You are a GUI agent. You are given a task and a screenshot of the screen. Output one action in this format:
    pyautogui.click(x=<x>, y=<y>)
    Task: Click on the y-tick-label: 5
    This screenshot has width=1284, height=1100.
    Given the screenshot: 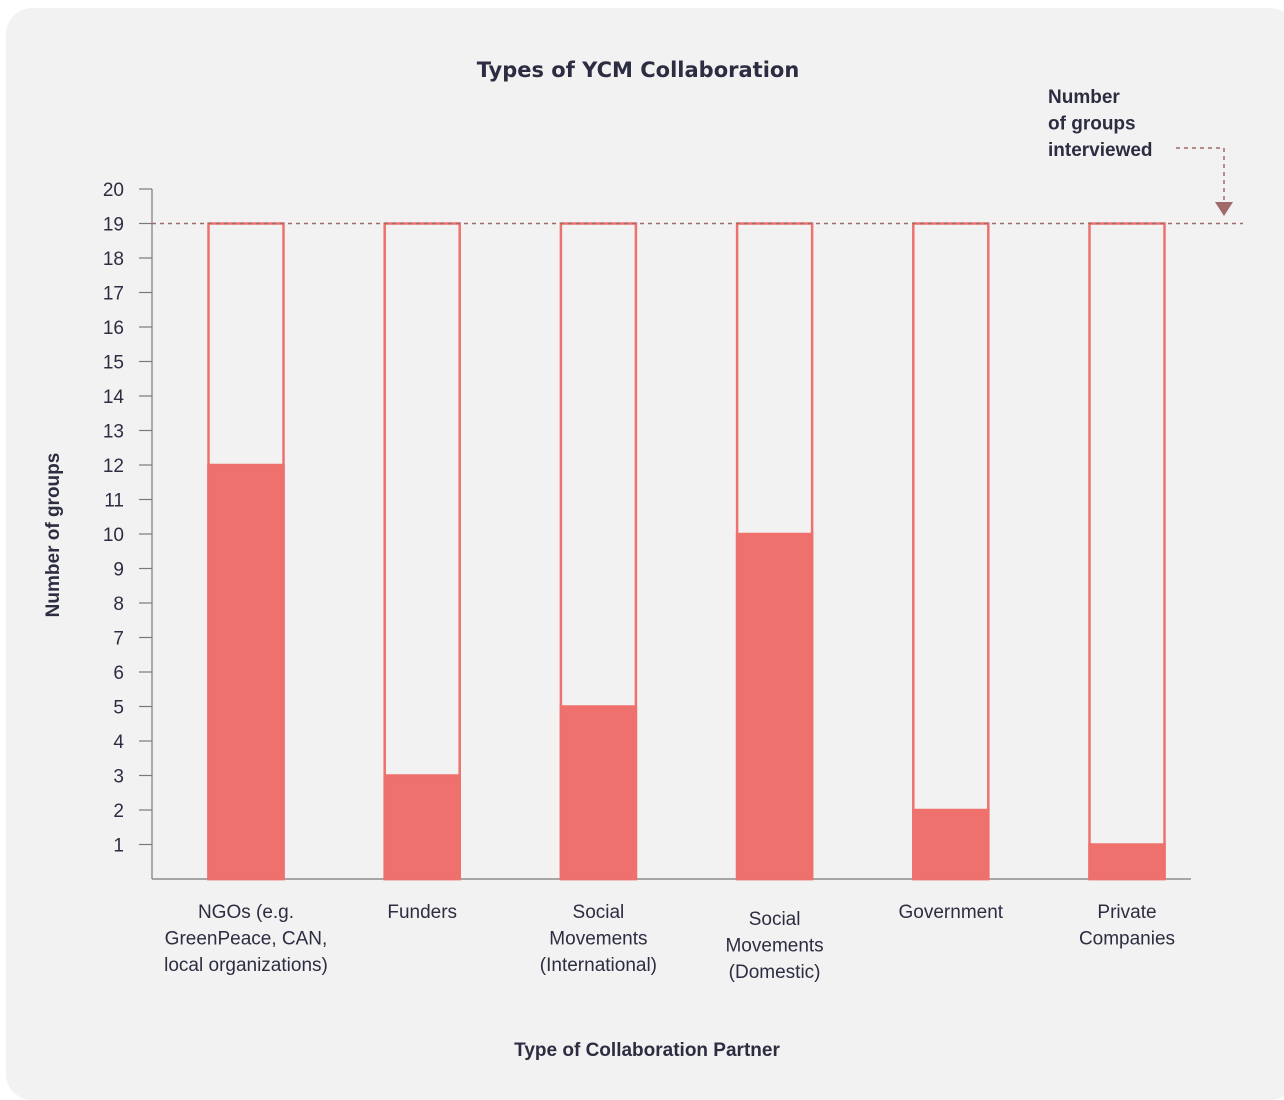 What is the action you would take?
    pyautogui.click(x=118, y=708)
    